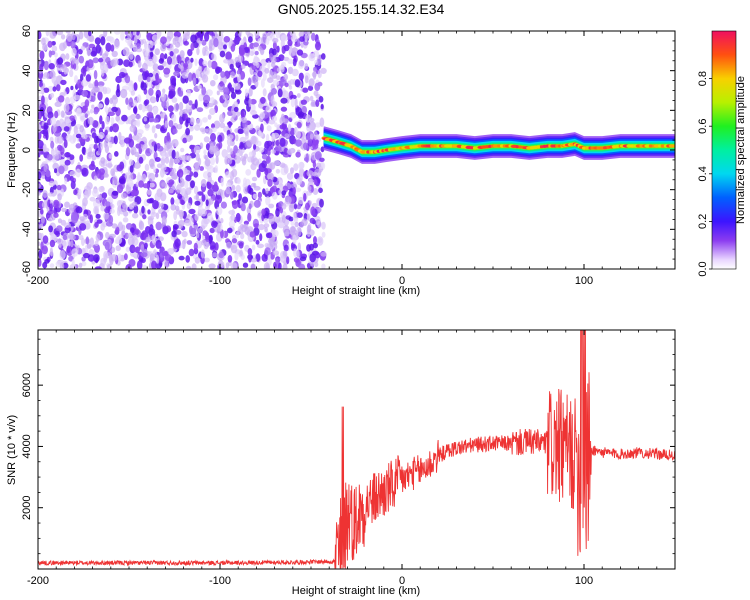  Describe the element at coordinates (38, 281) in the screenshot. I see `x-tick-label: -200` at that location.